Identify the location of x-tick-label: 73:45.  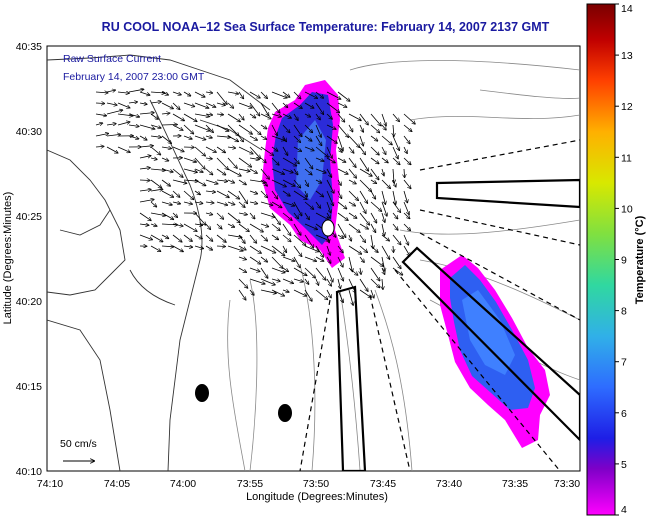
(383, 484).